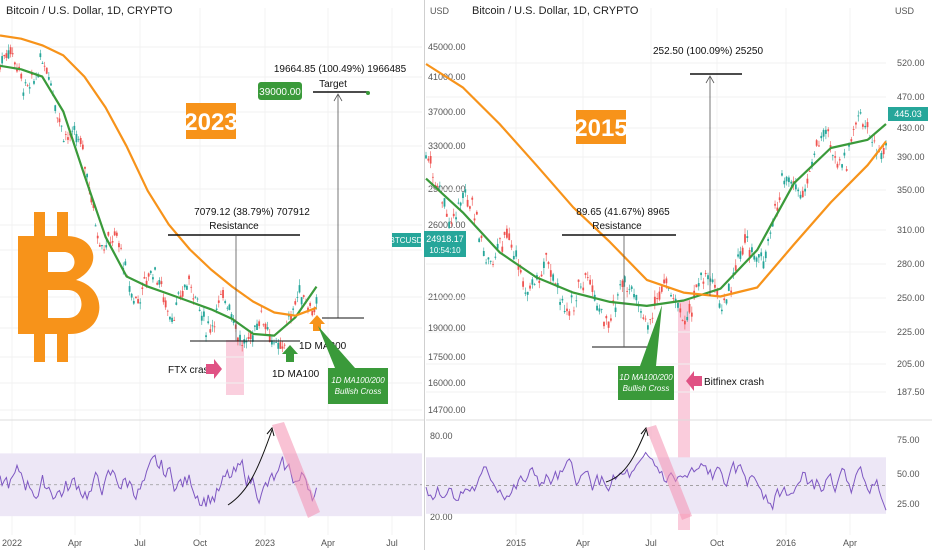 This screenshot has width=932, height=550. I want to click on bullish-cross-line2: Bullish Cross, so click(646, 388).